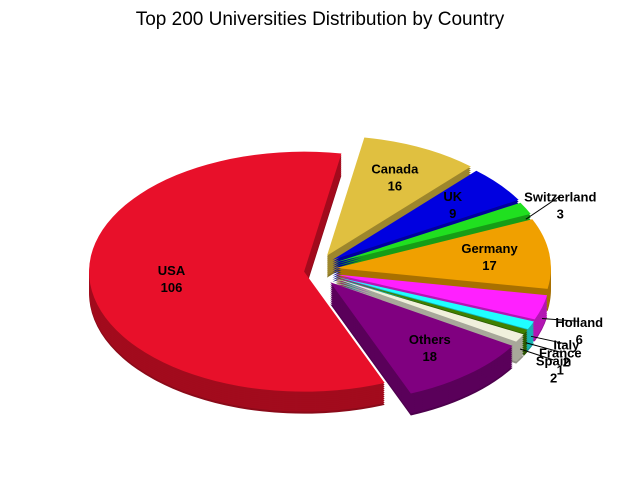  Describe the element at coordinates (395, 185) in the screenshot. I see `slice-value: 16` at that location.